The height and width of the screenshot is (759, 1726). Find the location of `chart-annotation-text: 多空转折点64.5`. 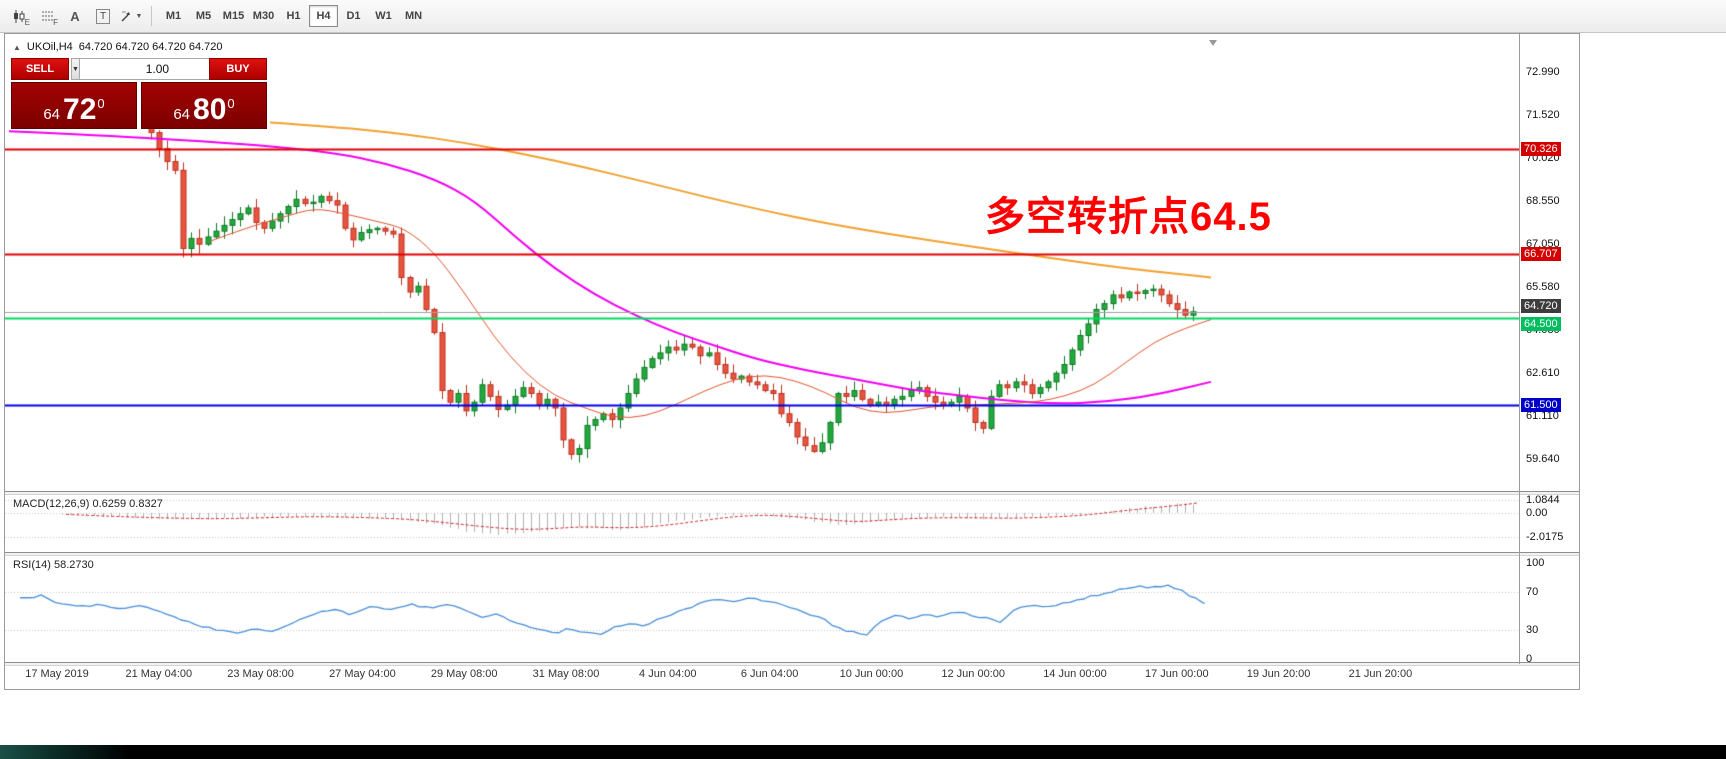

chart-annotation-text: 多空转折点64.5 is located at coordinates (1128, 217).